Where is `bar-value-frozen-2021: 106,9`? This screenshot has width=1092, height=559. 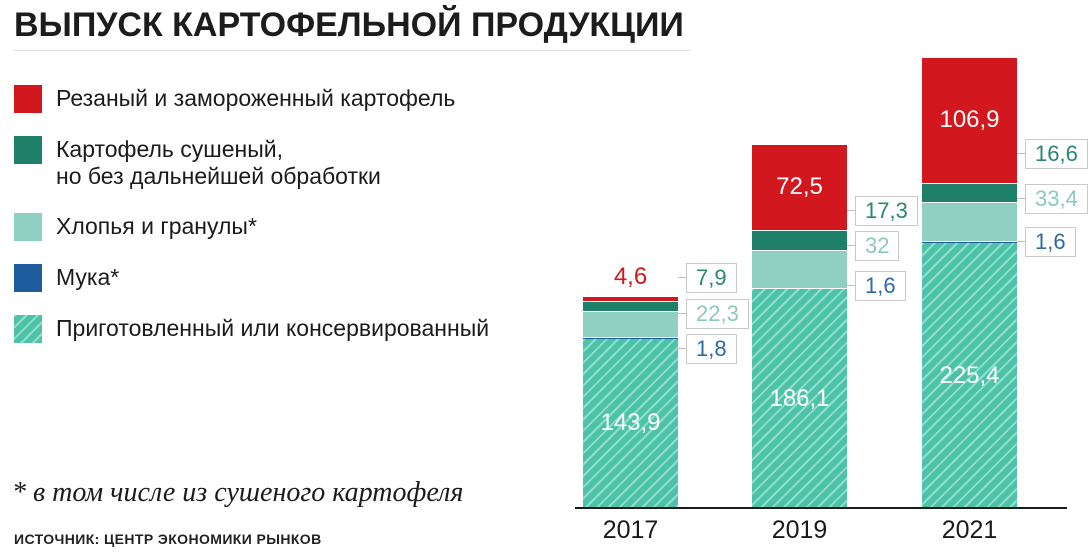
bar-value-frozen-2021: 106,9 is located at coordinates (969, 119).